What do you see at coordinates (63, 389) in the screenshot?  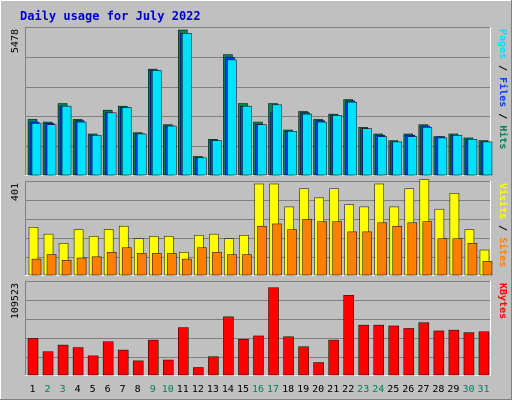 I see `x-tick-label: 3` at bounding box center [63, 389].